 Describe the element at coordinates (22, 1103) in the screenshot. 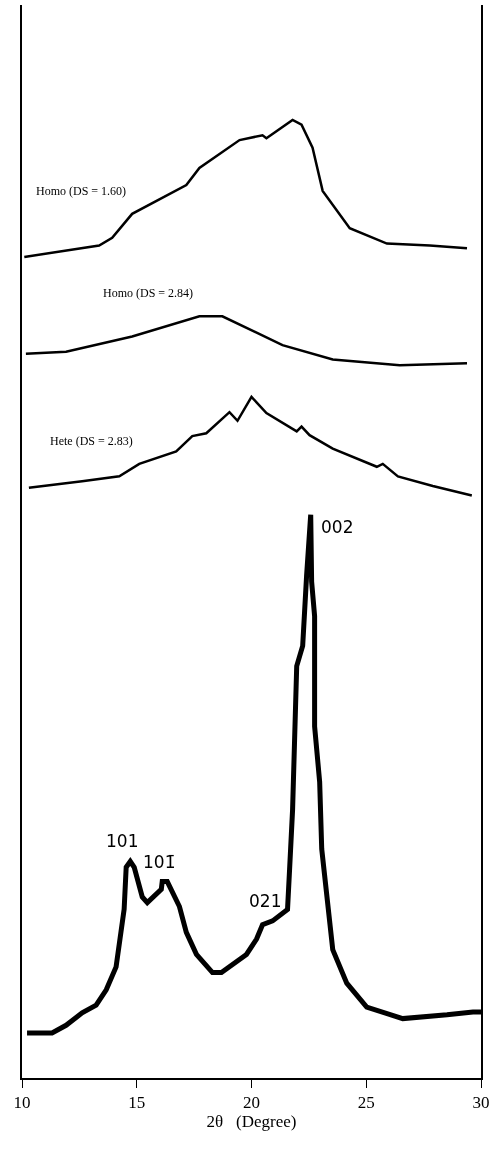

I see `x-tick-label: 10` at that location.